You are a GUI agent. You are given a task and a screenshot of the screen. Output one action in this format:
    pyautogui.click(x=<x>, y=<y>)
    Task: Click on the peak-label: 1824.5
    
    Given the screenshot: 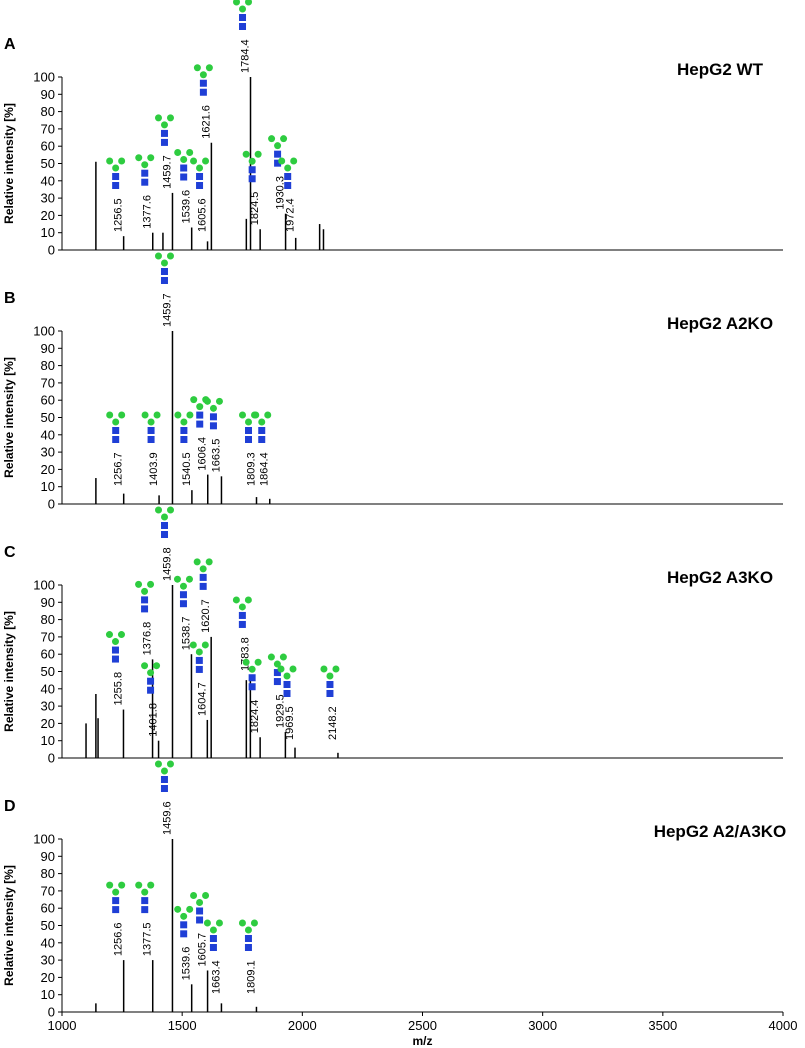 What is the action you would take?
    pyautogui.click(x=255, y=209)
    